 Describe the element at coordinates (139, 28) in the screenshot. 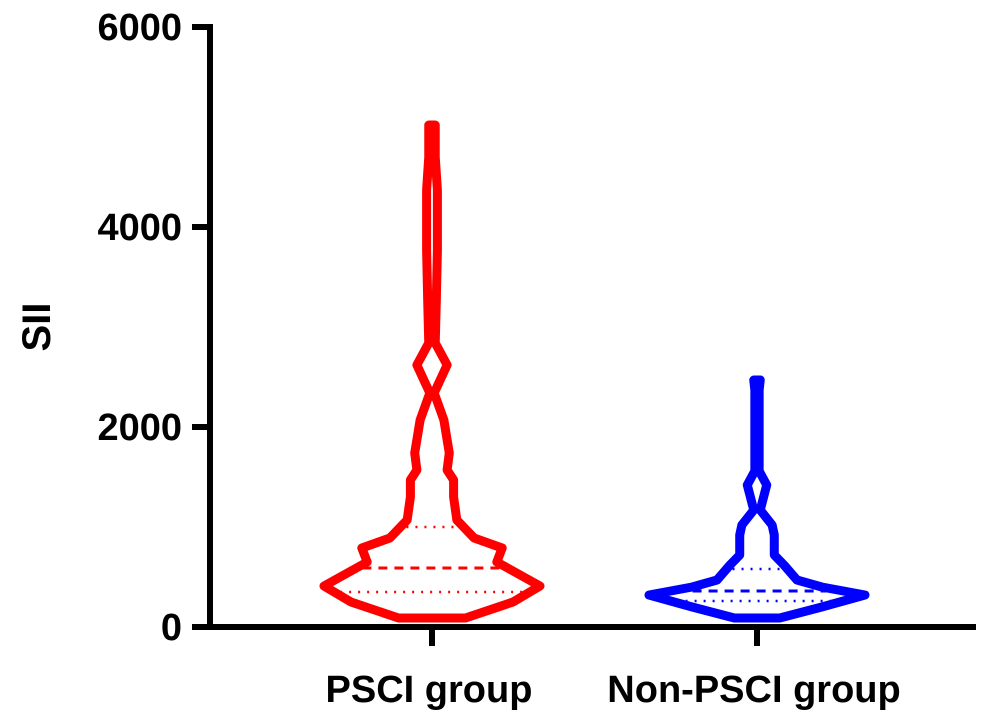

I see `y-tick-label: 6000` at that location.